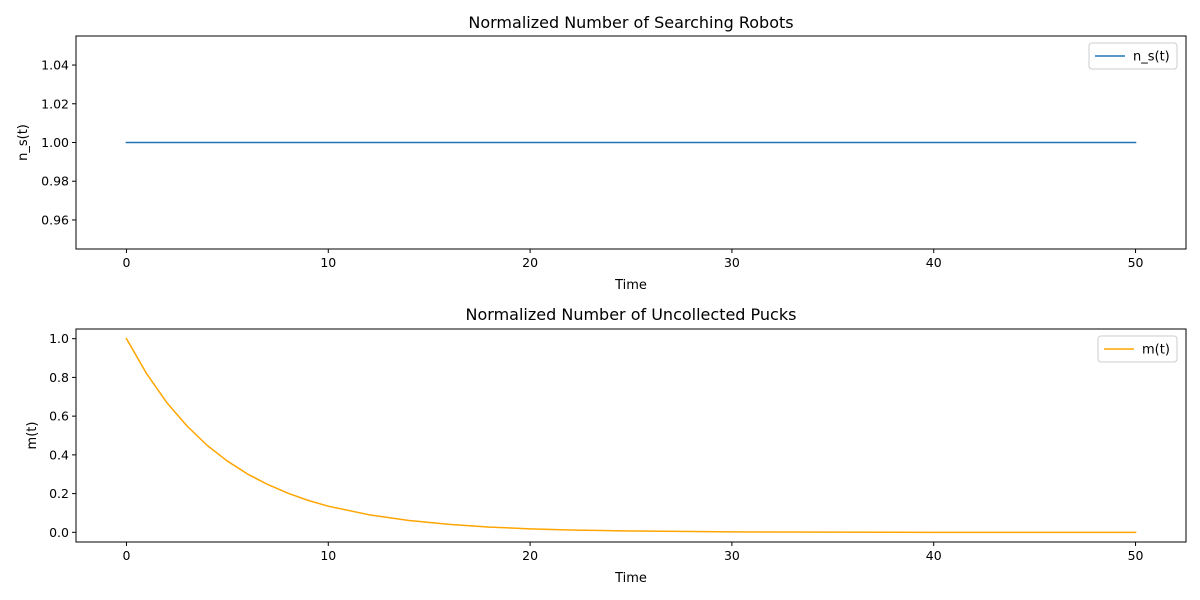 This screenshot has width=1200, height=600. Describe the element at coordinates (59, 493) in the screenshot. I see `y-tick-label: 0.2` at that location.